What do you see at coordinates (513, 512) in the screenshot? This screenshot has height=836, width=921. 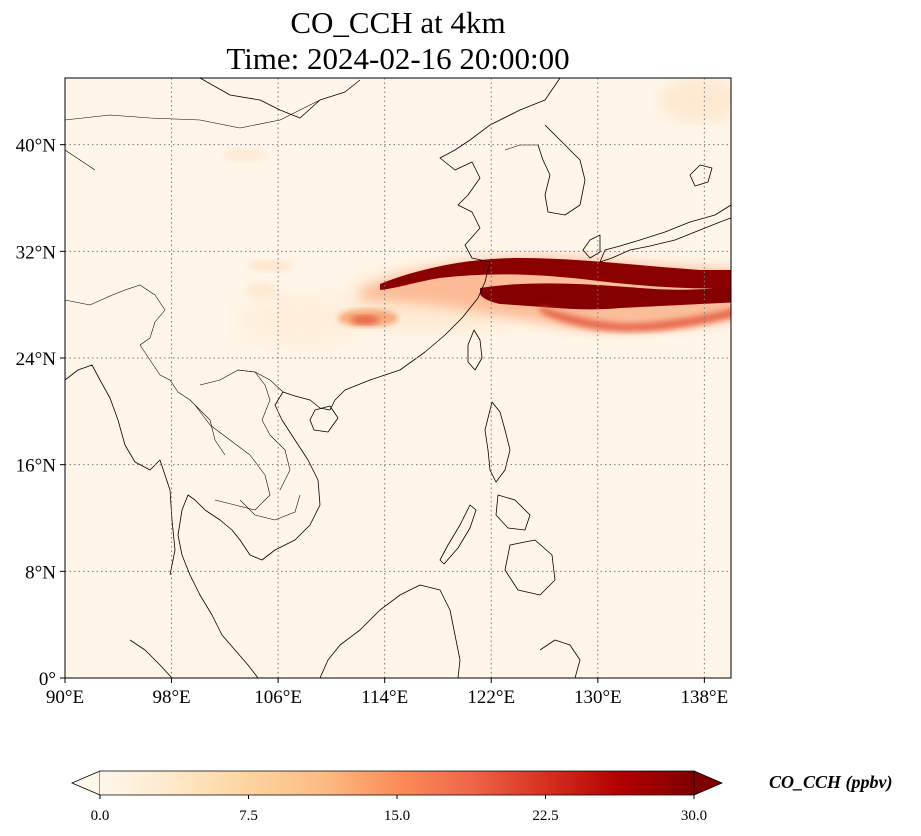 I see `coastline-visayas` at bounding box center [513, 512].